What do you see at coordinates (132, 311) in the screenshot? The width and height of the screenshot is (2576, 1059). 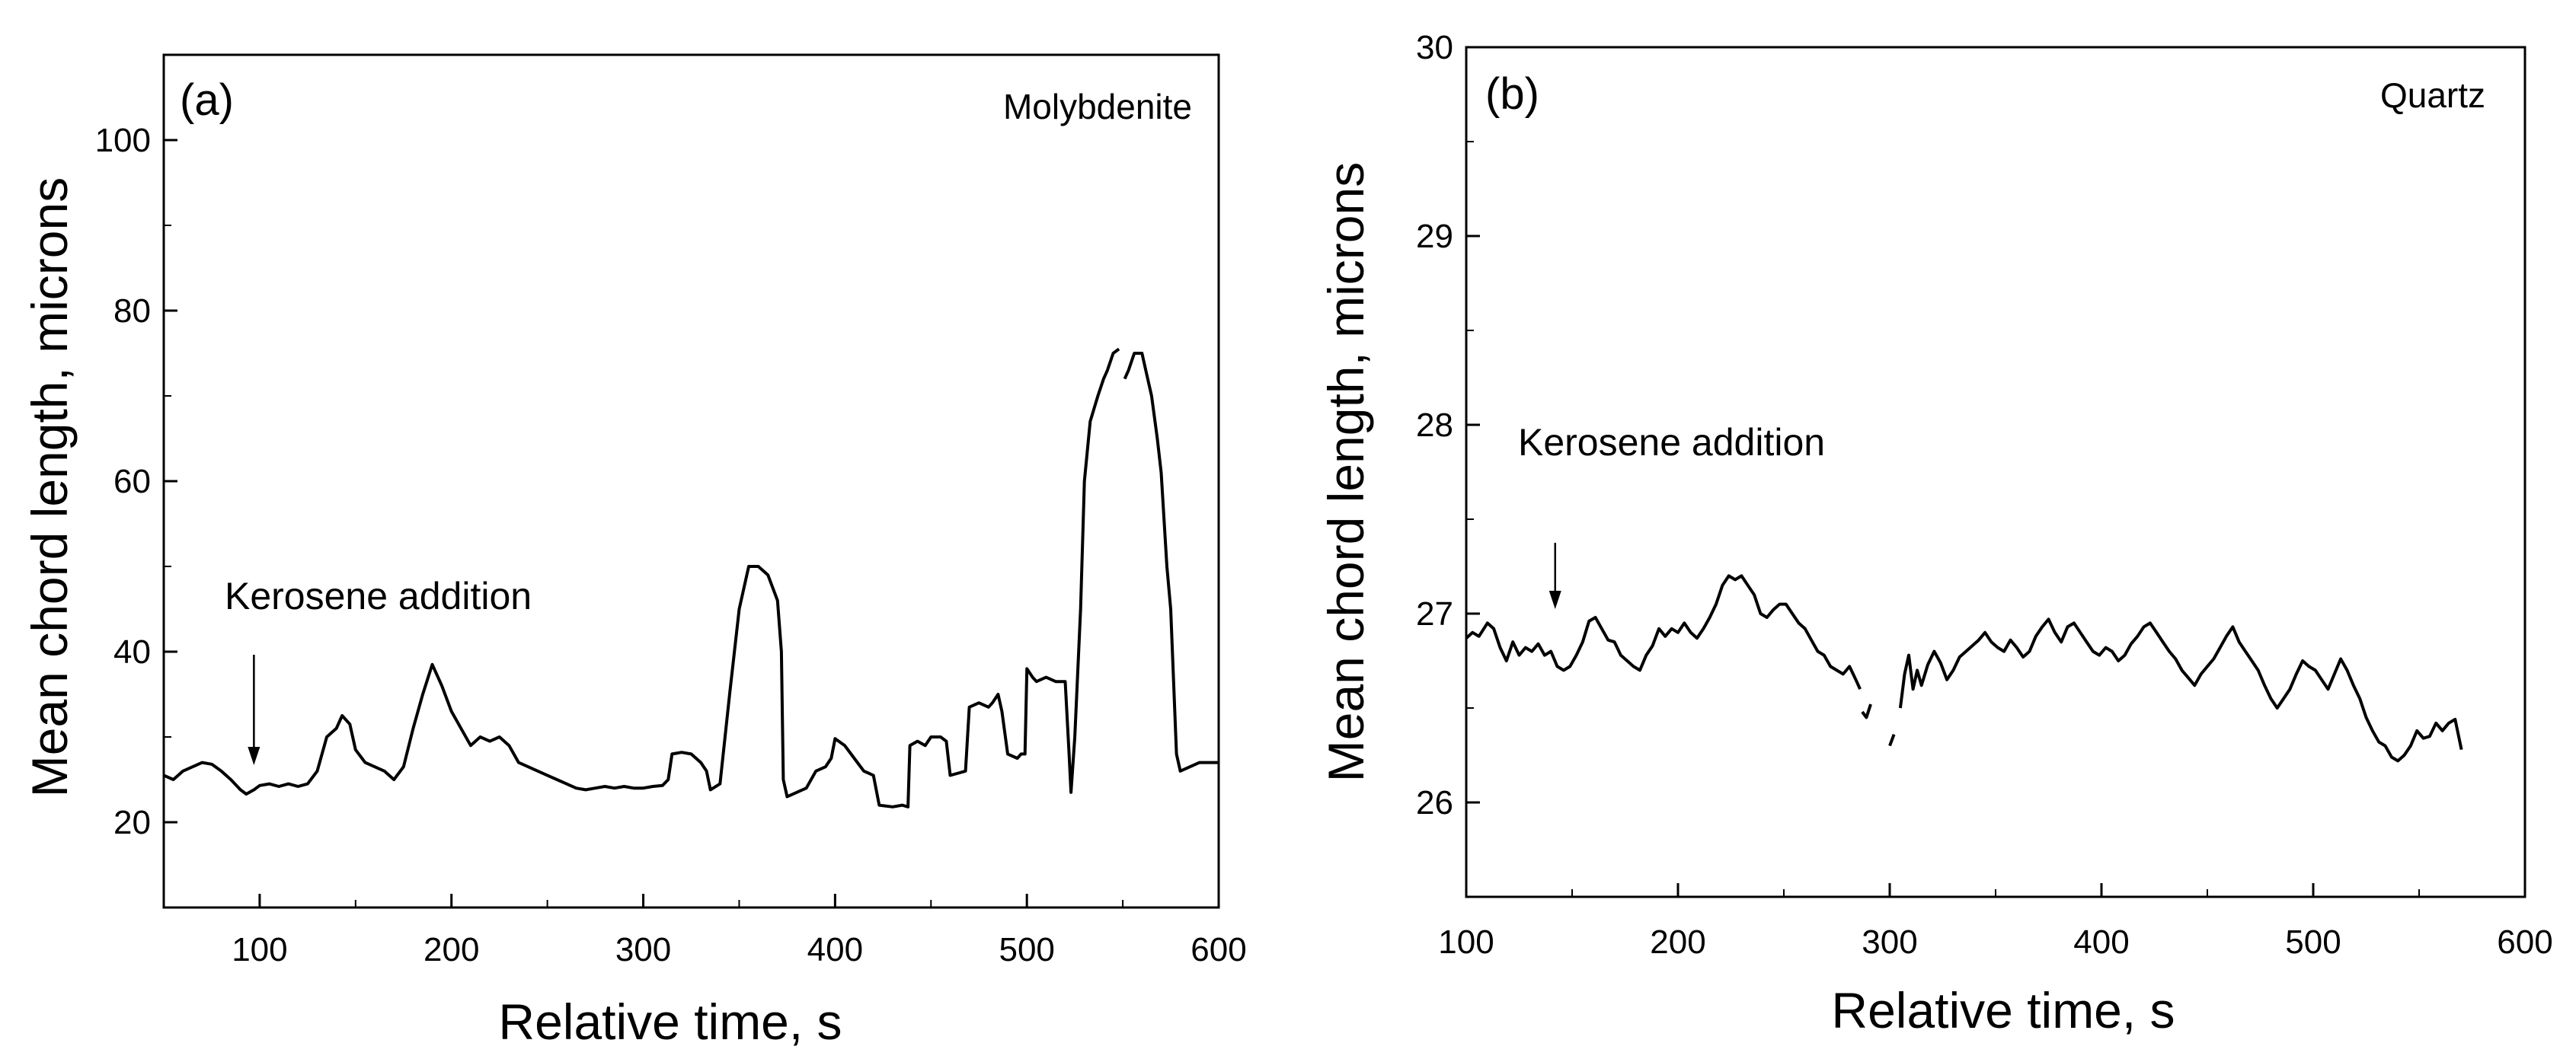 I see `panel-a-y-tick-label: 80` at bounding box center [132, 311].